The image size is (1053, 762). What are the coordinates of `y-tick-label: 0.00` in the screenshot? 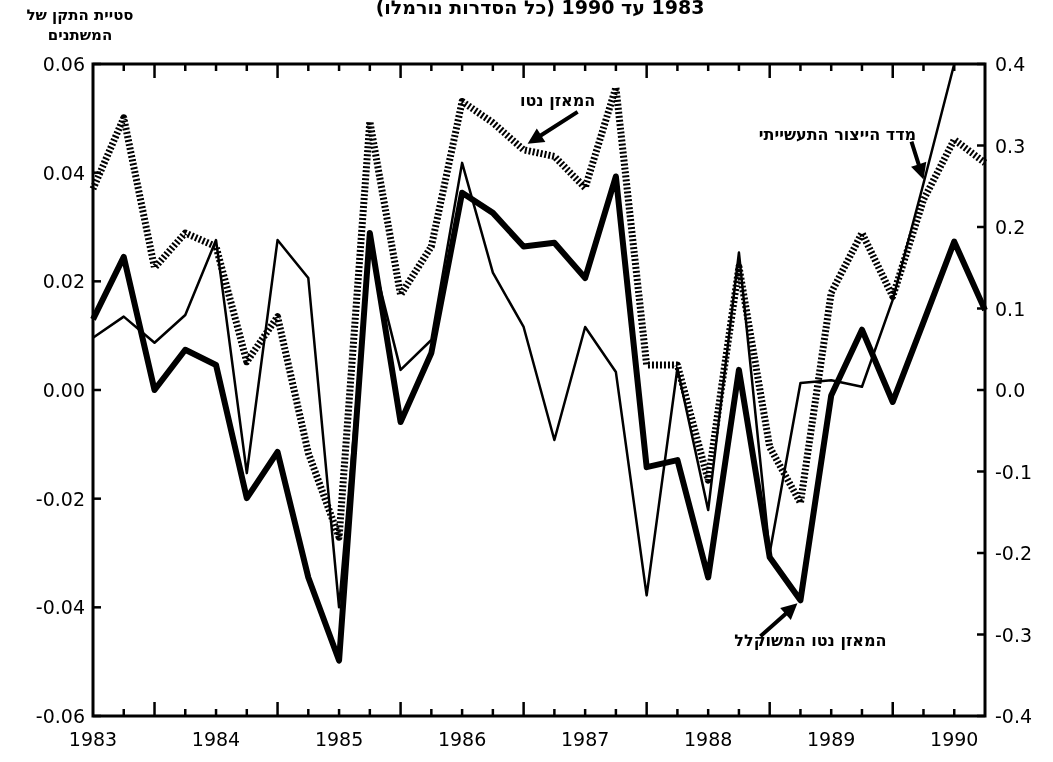 It's located at (63, 390).